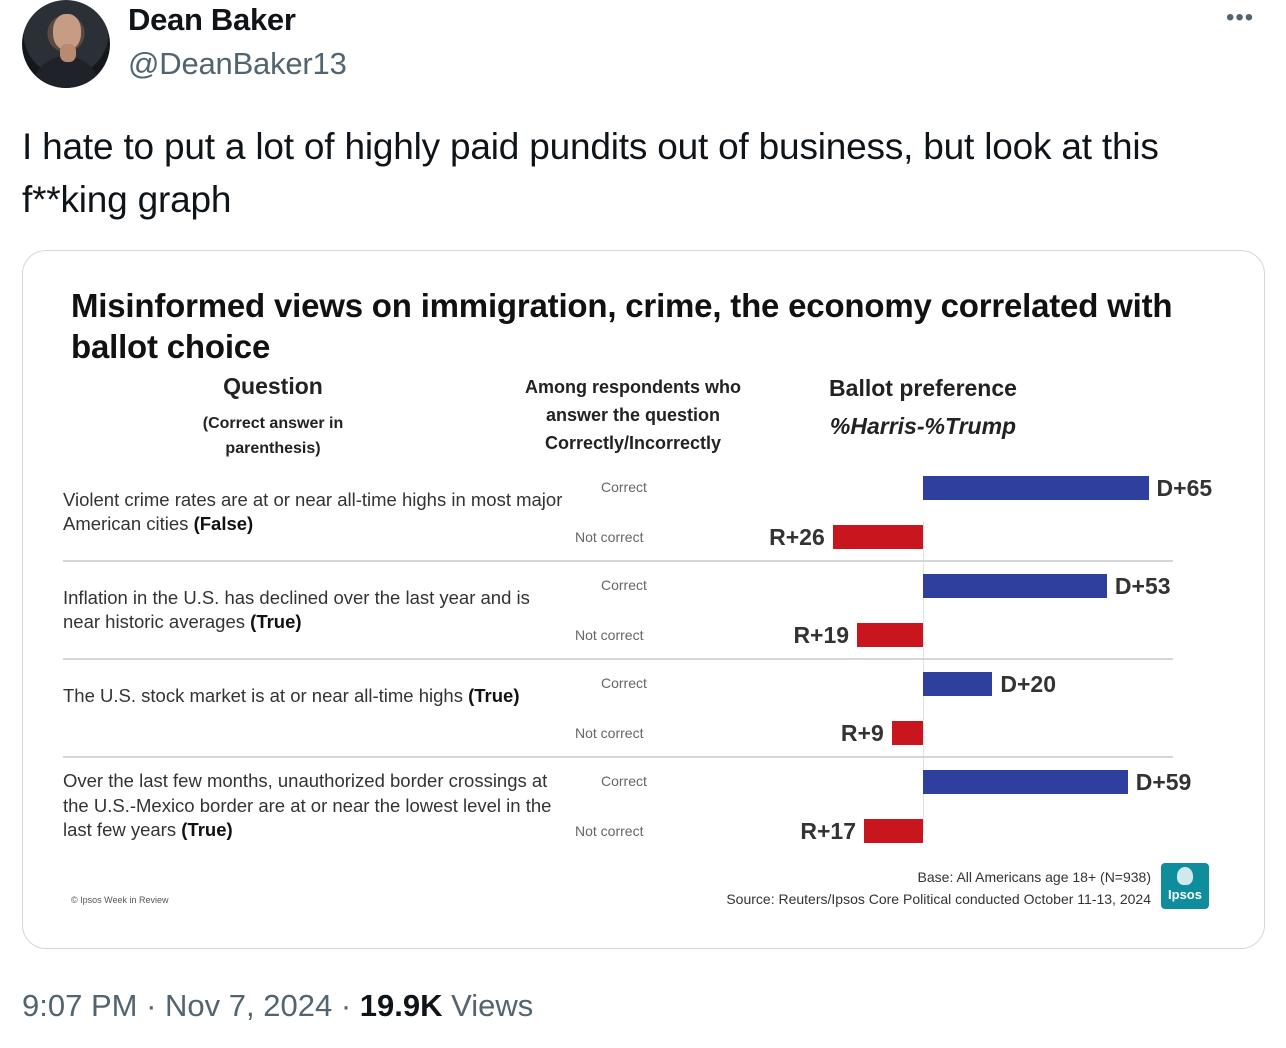  I want to click on header-question: Question, so click(273, 386).